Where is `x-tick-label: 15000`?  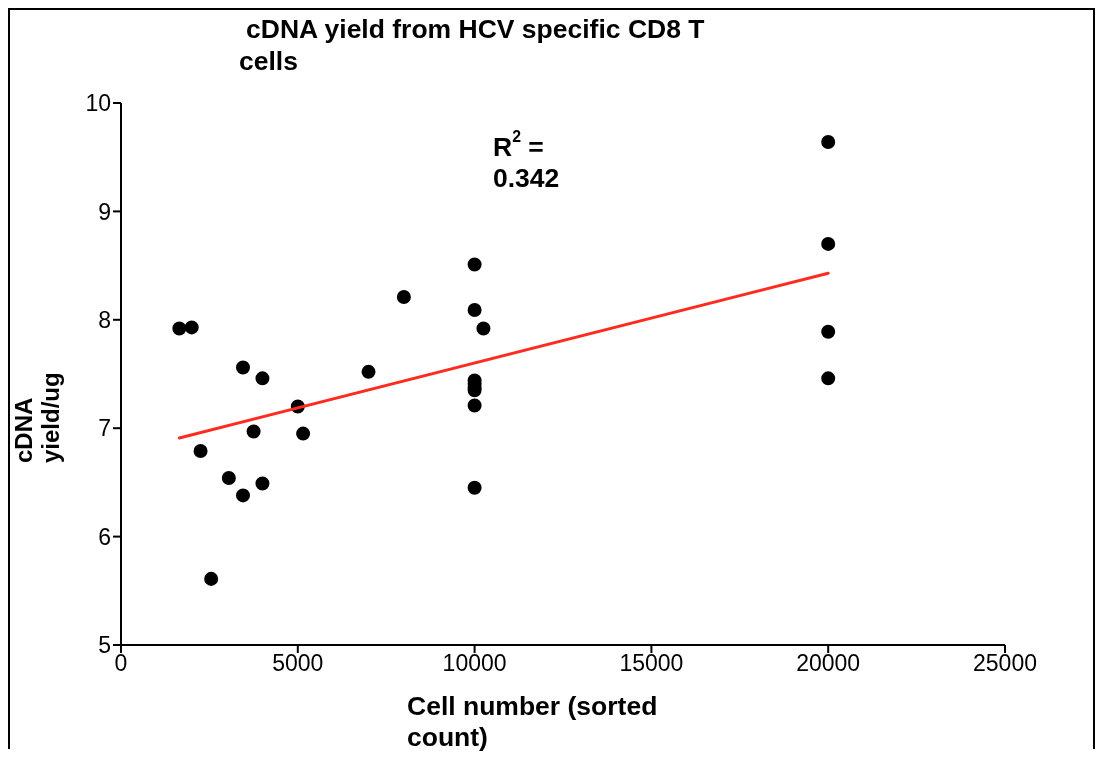 x-tick-label: 15000 is located at coordinates (651, 663).